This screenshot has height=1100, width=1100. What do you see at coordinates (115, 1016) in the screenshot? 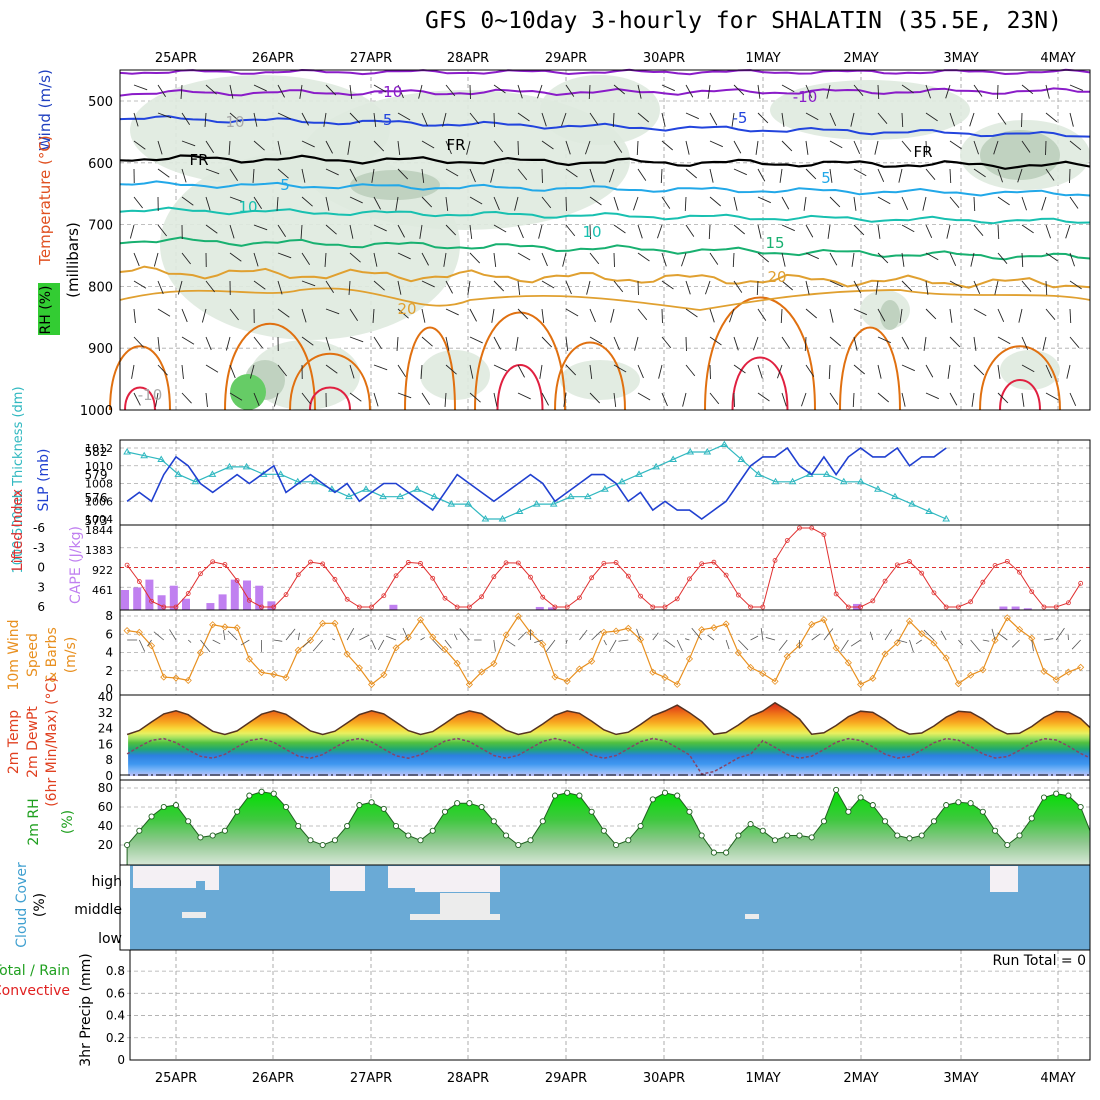
I see `y-tick-label: 0.4` at bounding box center [115, 1016].